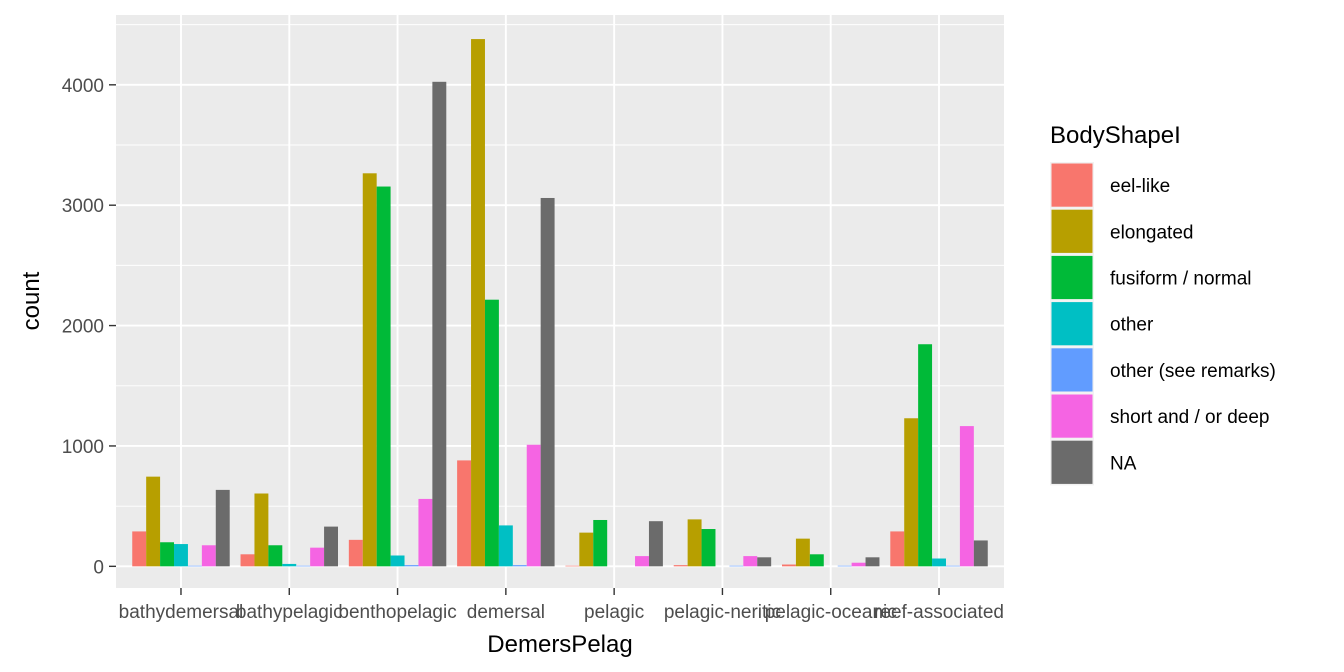 This screenshot has height=672, width=1344. What do you see at coordinates (1115, 135) in the screenshot?
I see `legend-title: BodyShapeI` at bounding box center [1115, 135].